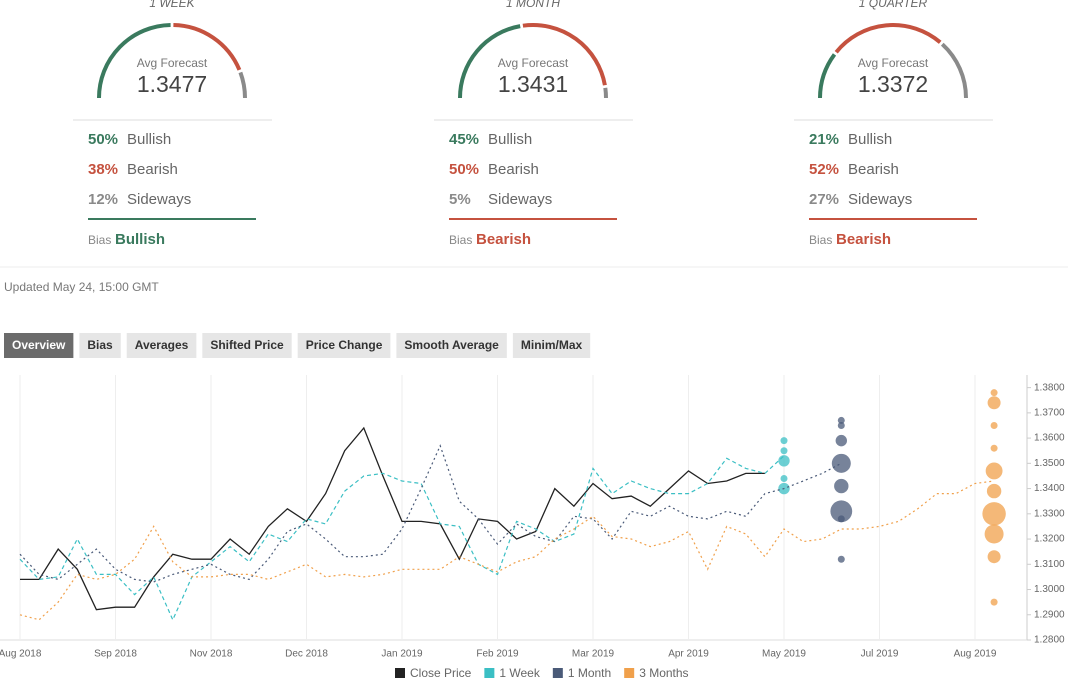 This screenshot has width=1068, height=679. I want to click on x-tick-label: Apr 2019, so click(688, 654).